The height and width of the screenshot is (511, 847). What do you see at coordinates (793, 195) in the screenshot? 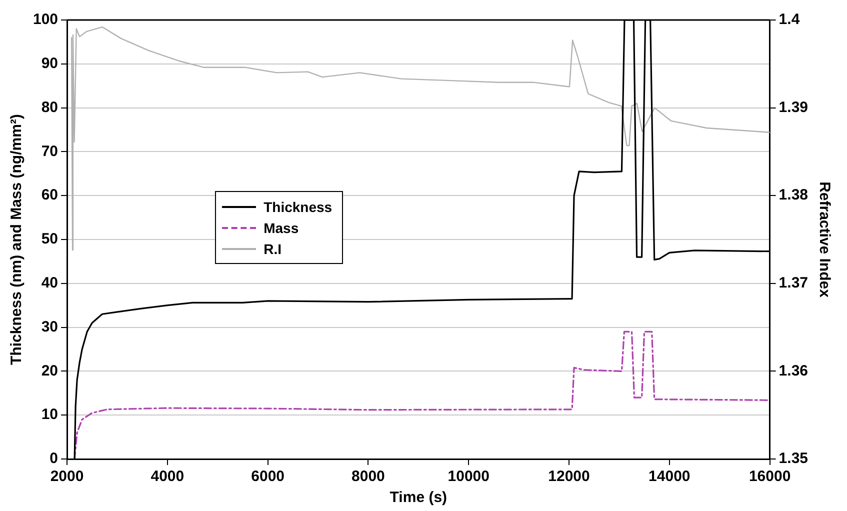
I see `y2-tick-label: 1.38` at bounding box center [793, 195].